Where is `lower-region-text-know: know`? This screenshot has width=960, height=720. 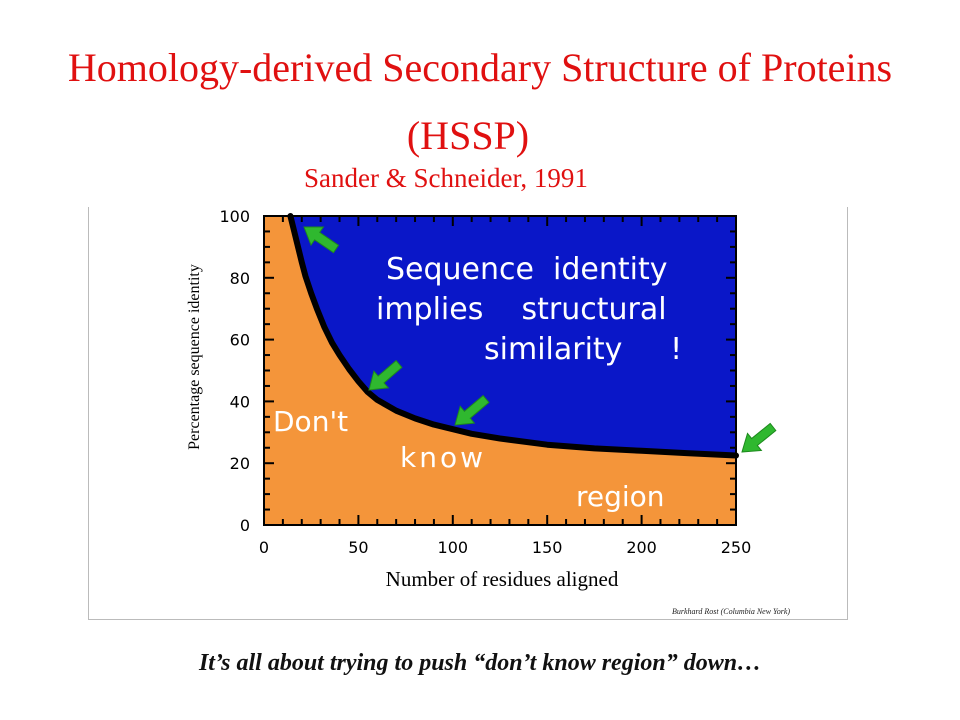
lower-region-text-know: know is located at coordinates (443, 457).